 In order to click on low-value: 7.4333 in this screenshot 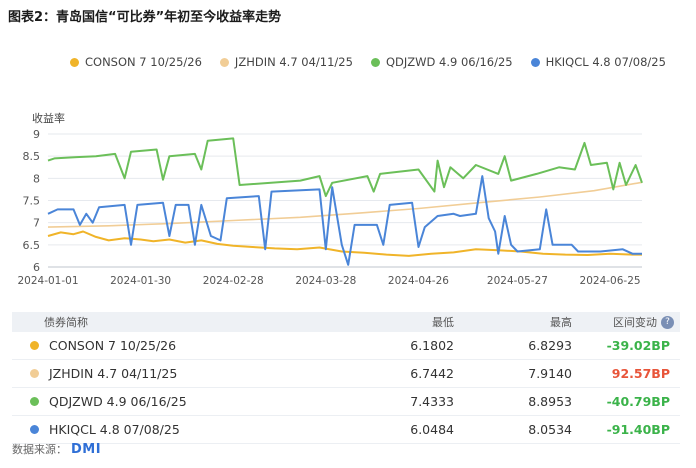, I will do `click(432, 401)`.